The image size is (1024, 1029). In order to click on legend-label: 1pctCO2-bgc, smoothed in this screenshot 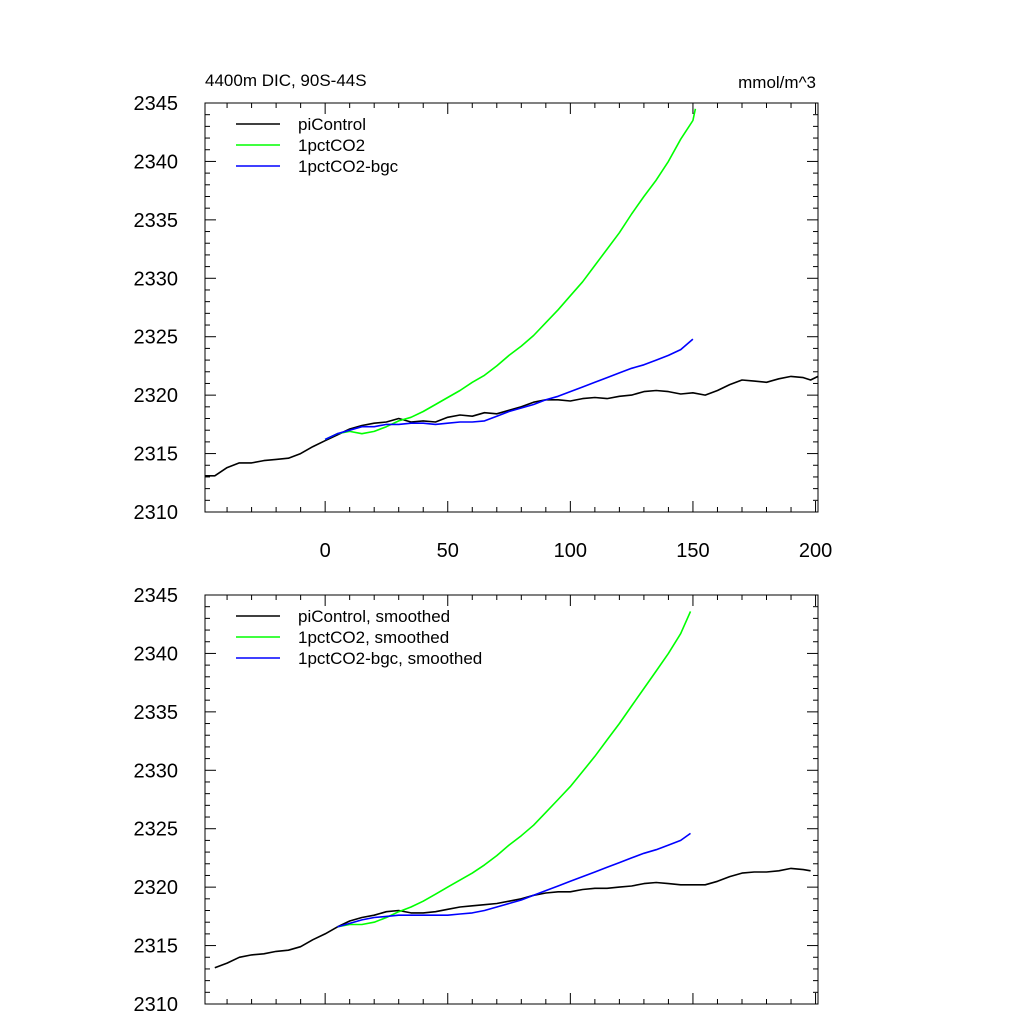, I will do `click(390, 658)`.